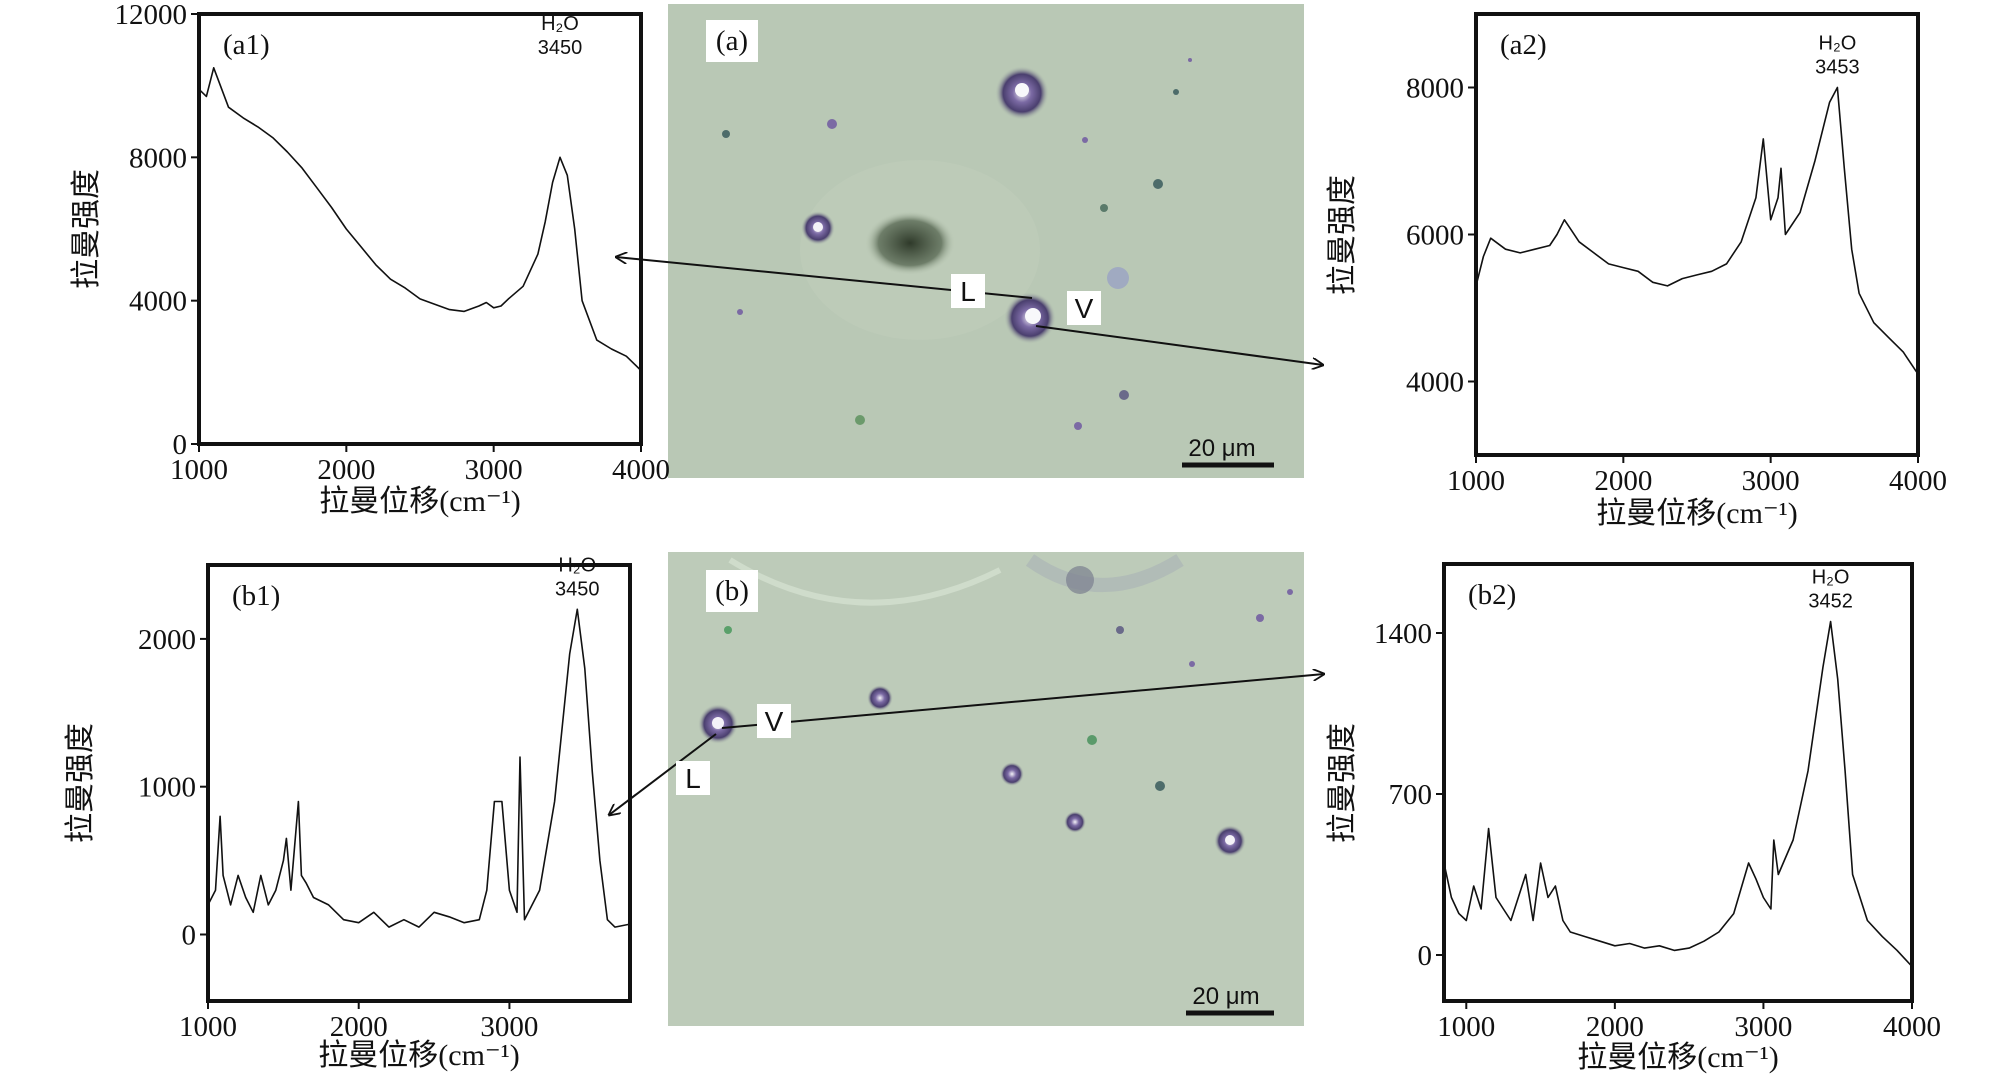 The height and width of the screenshot is (1076, 2008). I want to click on liquid-label-b: L, so click(693, 778).